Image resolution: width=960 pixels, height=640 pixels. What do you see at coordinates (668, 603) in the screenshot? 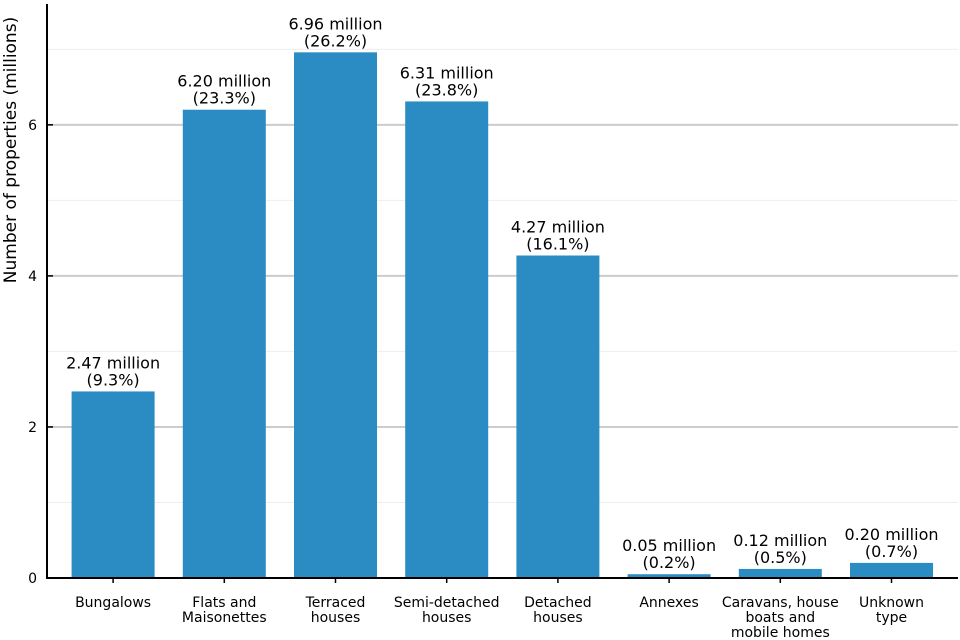
I see `x-tick-label: Annexes` at bounding box center [668, 603].